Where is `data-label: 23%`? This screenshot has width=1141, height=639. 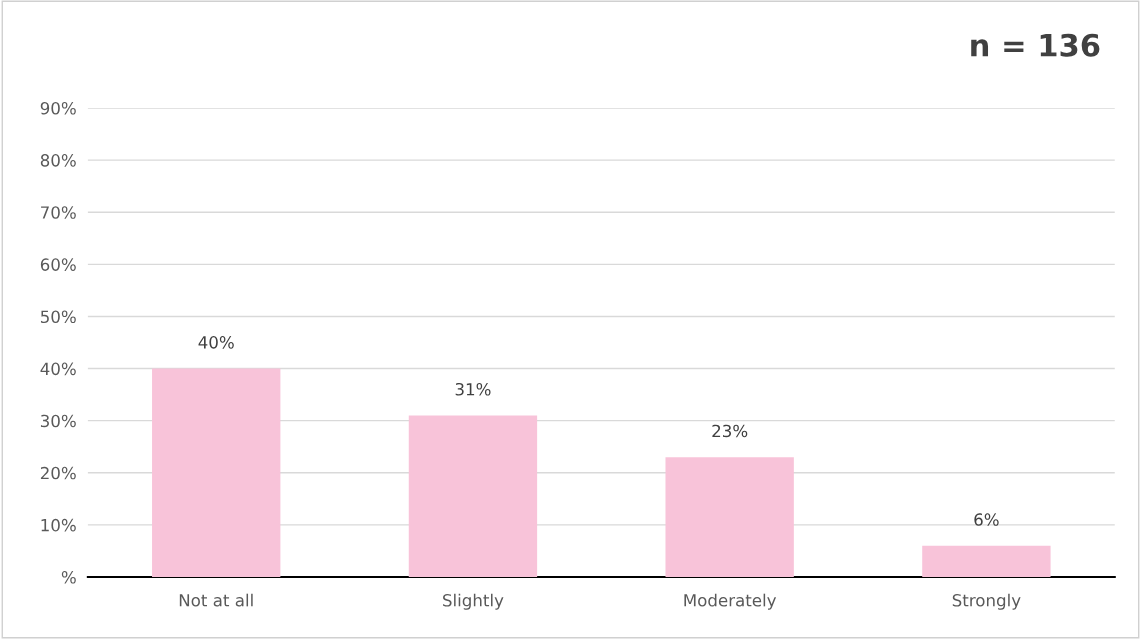 data-label: 23% is located at coordinates (730, 431).